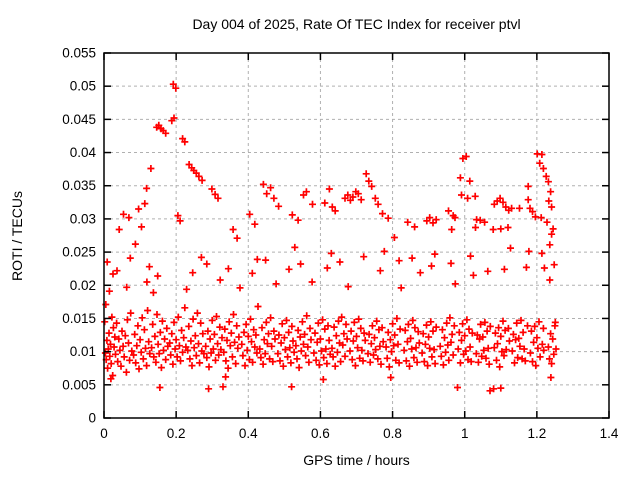 This screenshot has height=480, width=640. Describe the element at coordinates (392, 433) in the screenshot. I see `x-tick-label: 0.8` at that location.